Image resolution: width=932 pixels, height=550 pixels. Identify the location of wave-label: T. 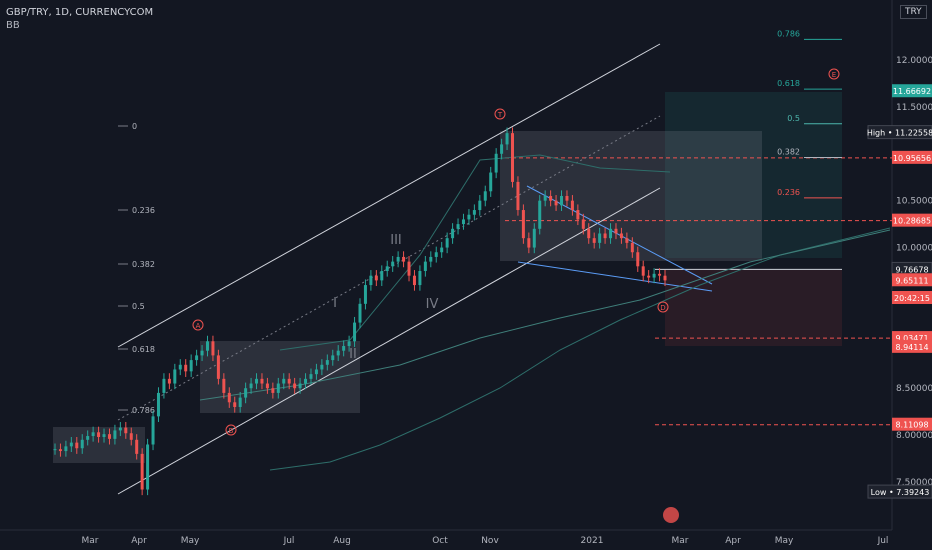
(500, 115).